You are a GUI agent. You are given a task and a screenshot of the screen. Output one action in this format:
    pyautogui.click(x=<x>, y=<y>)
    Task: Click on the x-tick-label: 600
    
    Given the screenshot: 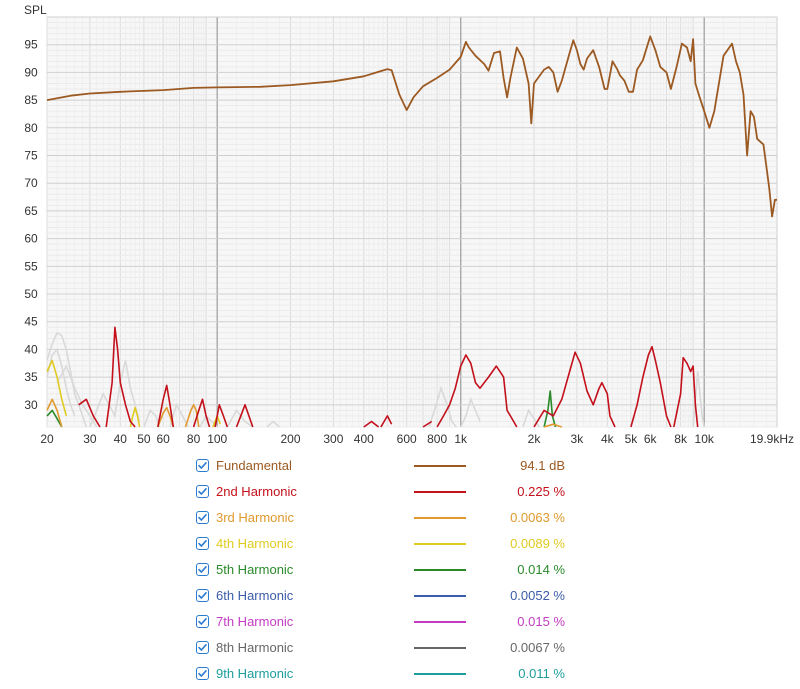 What is the action you would take?
    pyautogui.click(x=407, y=439)
    